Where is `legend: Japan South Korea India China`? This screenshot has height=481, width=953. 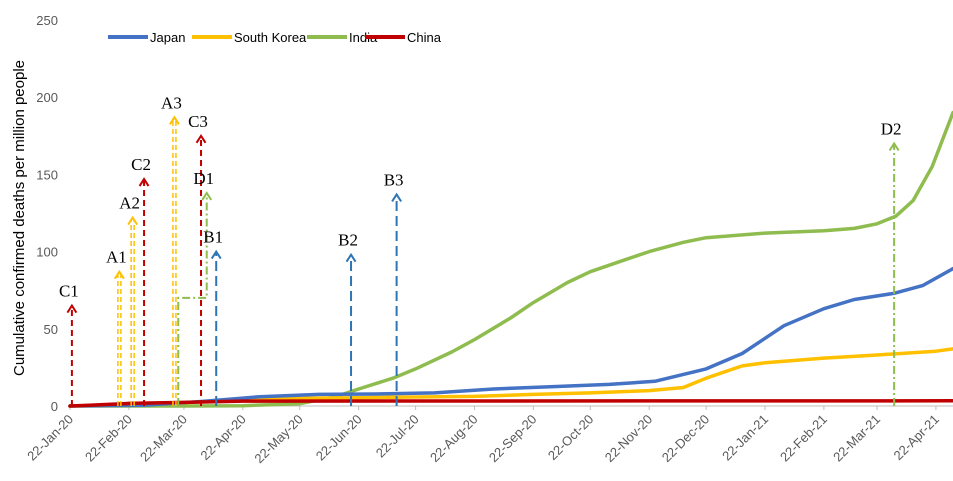 legend: Japan South Korea India China is located at coordinates (275, 37).